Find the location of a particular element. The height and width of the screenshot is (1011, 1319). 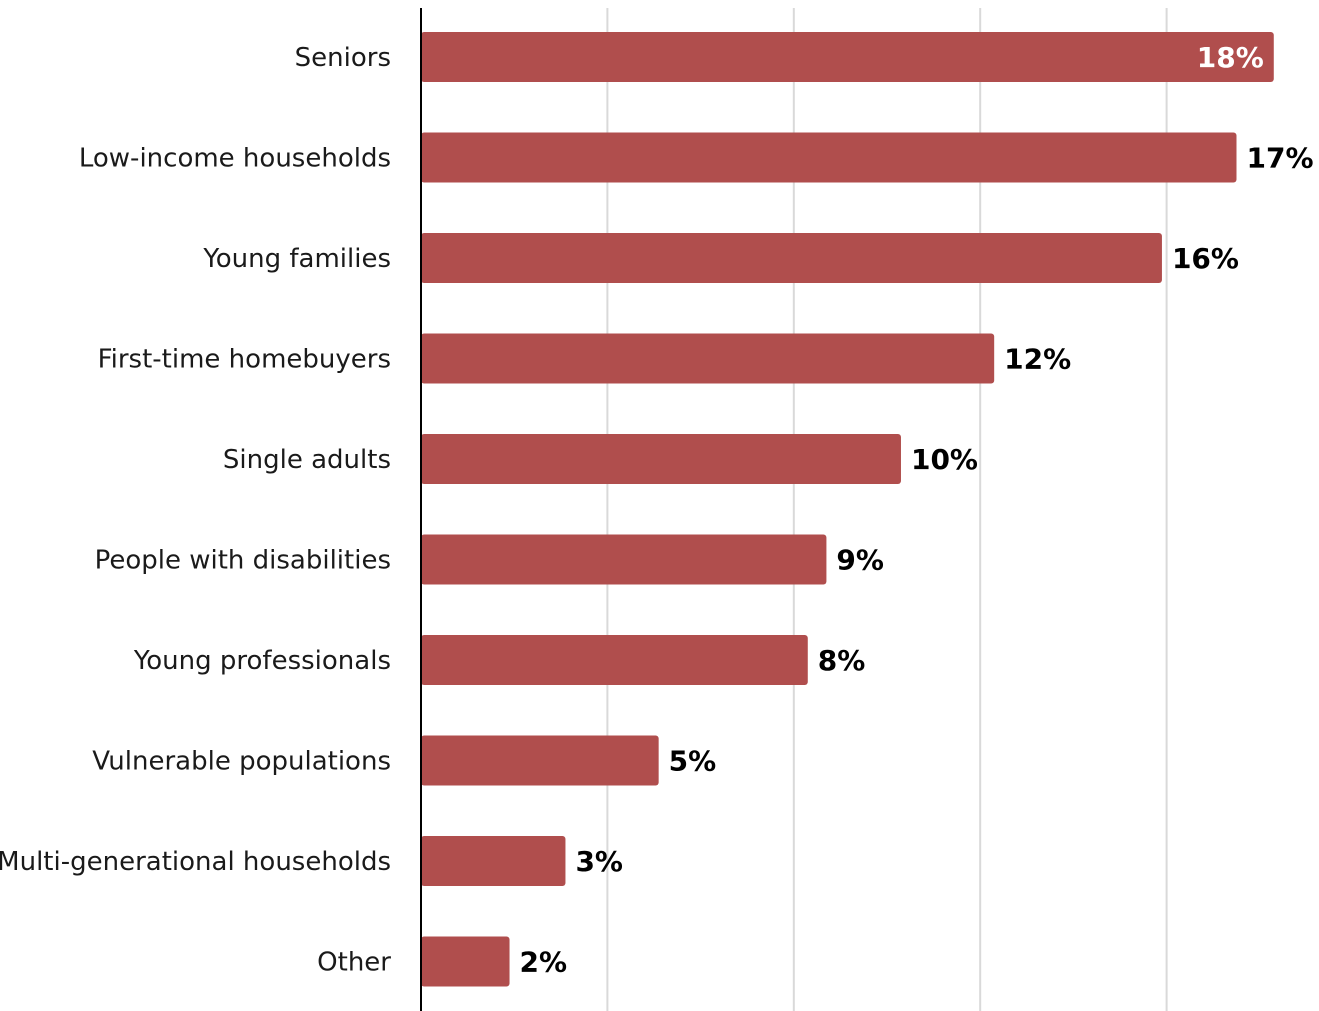

value-label: 17% is located at coordinates (1280, 158).